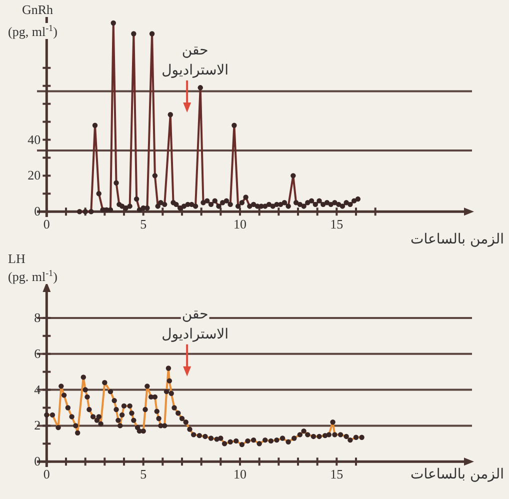 This screenshot has width=509, height=499. Describe the element at coordinates (38, 389) in the screenshot. I see `y-tick-label: 4` at that location.